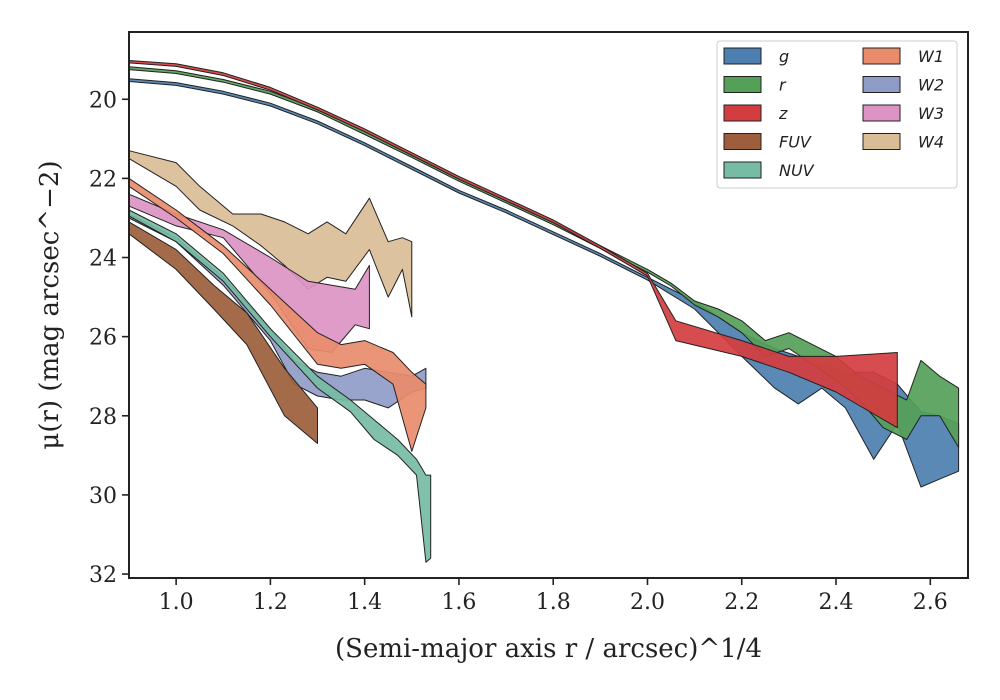 The image size is (1000, 700). Describe the element at coordinates (103, 338) in the screenshot. I see `y-tick-label: 26` at that location.